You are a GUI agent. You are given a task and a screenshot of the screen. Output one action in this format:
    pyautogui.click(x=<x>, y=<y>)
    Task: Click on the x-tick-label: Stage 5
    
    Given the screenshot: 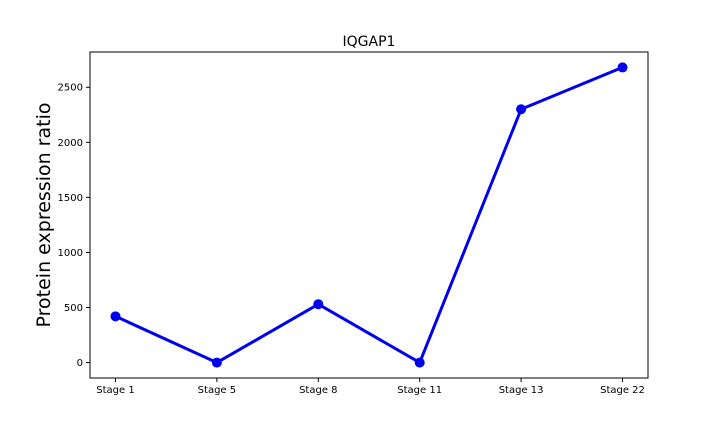 What is the action you would take?
    pyautogui.click(x=217, y=390)
    